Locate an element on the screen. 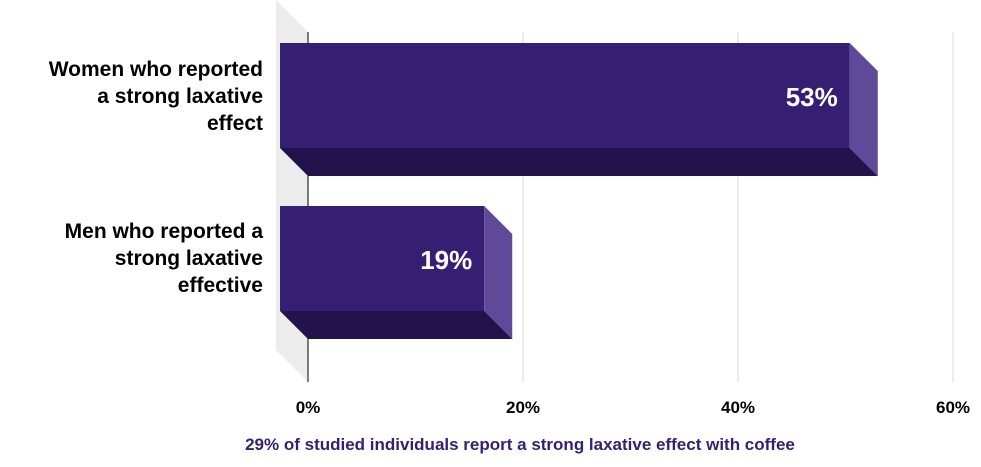 The height and width of the screenshot is (467, 981). category-label-line: effective is located at coordinates (220, 285).